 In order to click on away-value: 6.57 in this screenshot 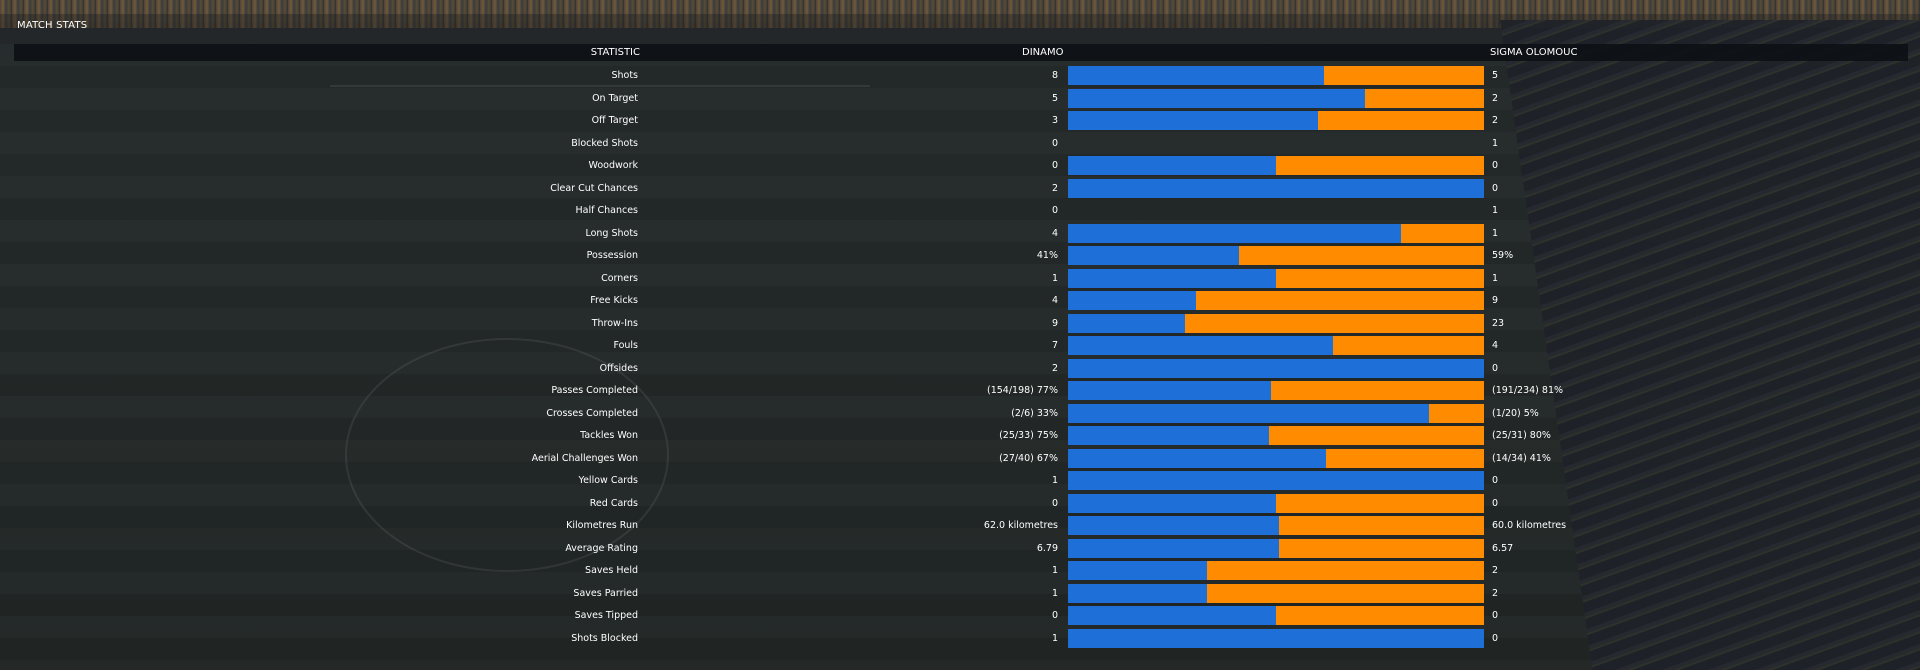, I will do `click(1503, 548)`.